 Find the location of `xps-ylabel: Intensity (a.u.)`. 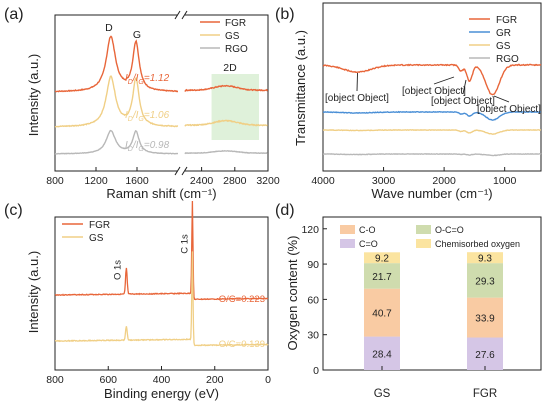

xps-ylabel: Intensity (a.u.) is located at coordinates (33, 292).